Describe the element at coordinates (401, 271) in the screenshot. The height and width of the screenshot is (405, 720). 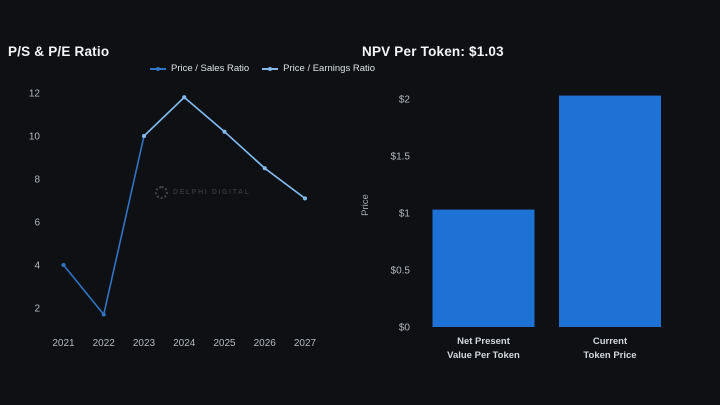
I see `y-tick-label: $0.5` at that location.